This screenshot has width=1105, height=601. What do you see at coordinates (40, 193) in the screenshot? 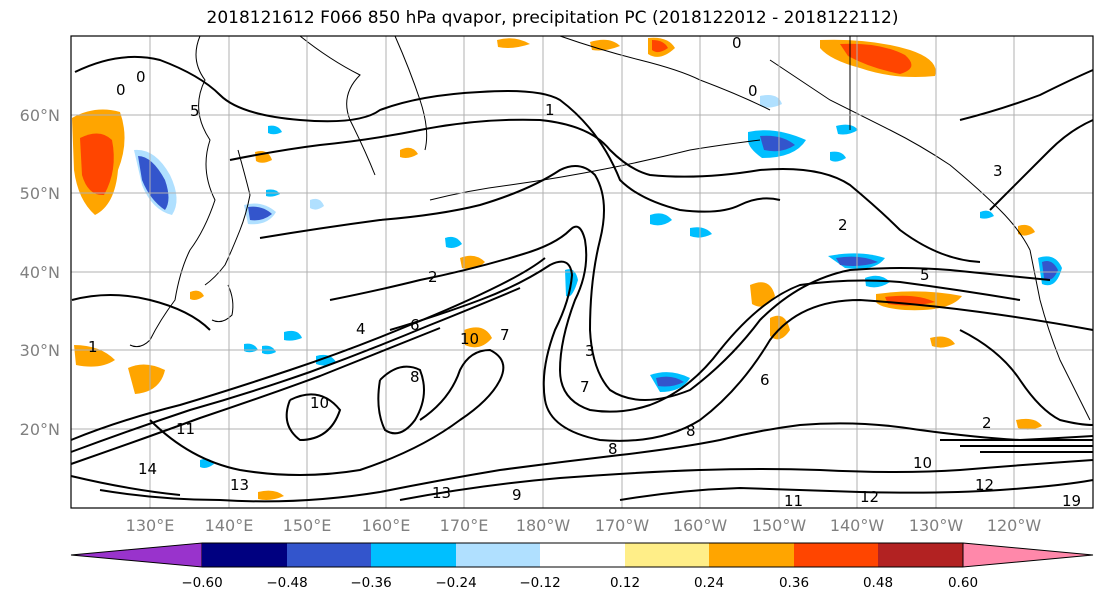
I see `lat-label: 50°N` at bounding box center [40, 193].